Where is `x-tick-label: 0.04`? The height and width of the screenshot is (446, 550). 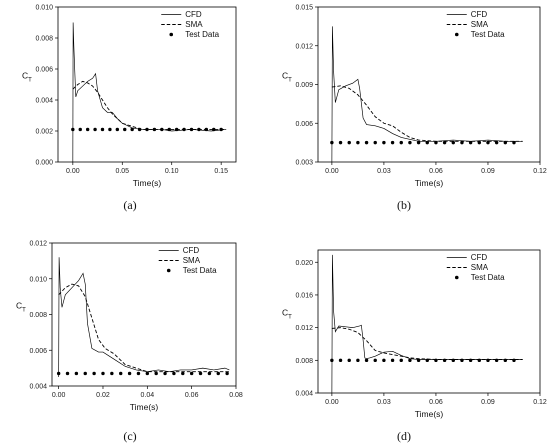
x-tick-label: 0.04 is located at coordinates (148, 395).